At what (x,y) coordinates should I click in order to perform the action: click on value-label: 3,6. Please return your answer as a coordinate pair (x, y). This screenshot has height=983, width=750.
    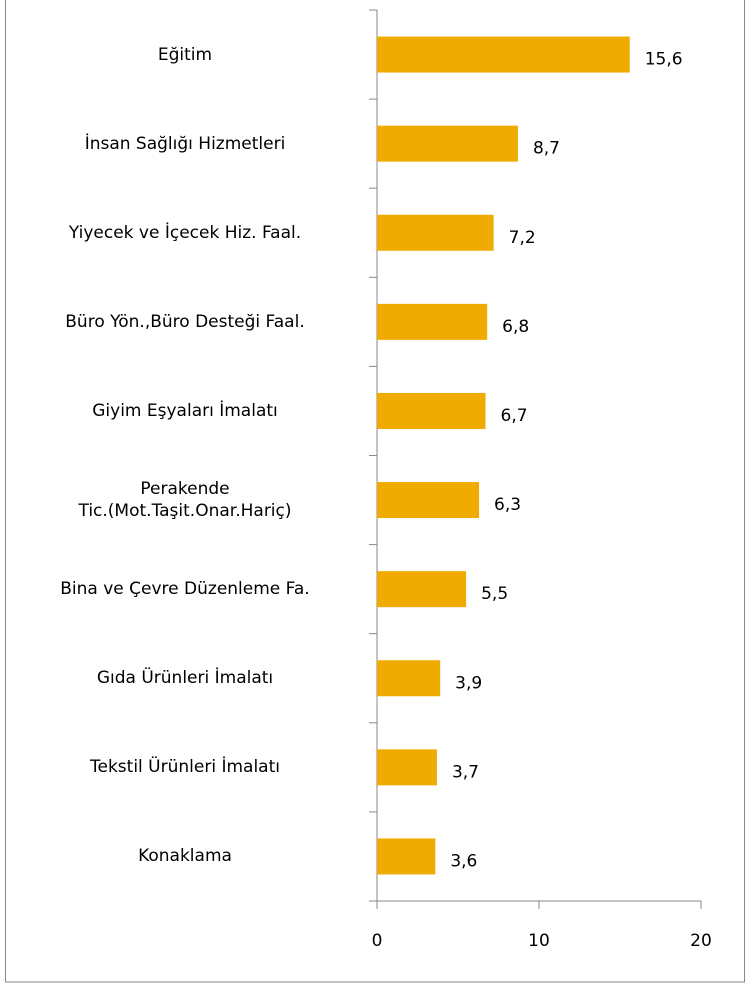
    Looking at the image, I should click on (463, 861).